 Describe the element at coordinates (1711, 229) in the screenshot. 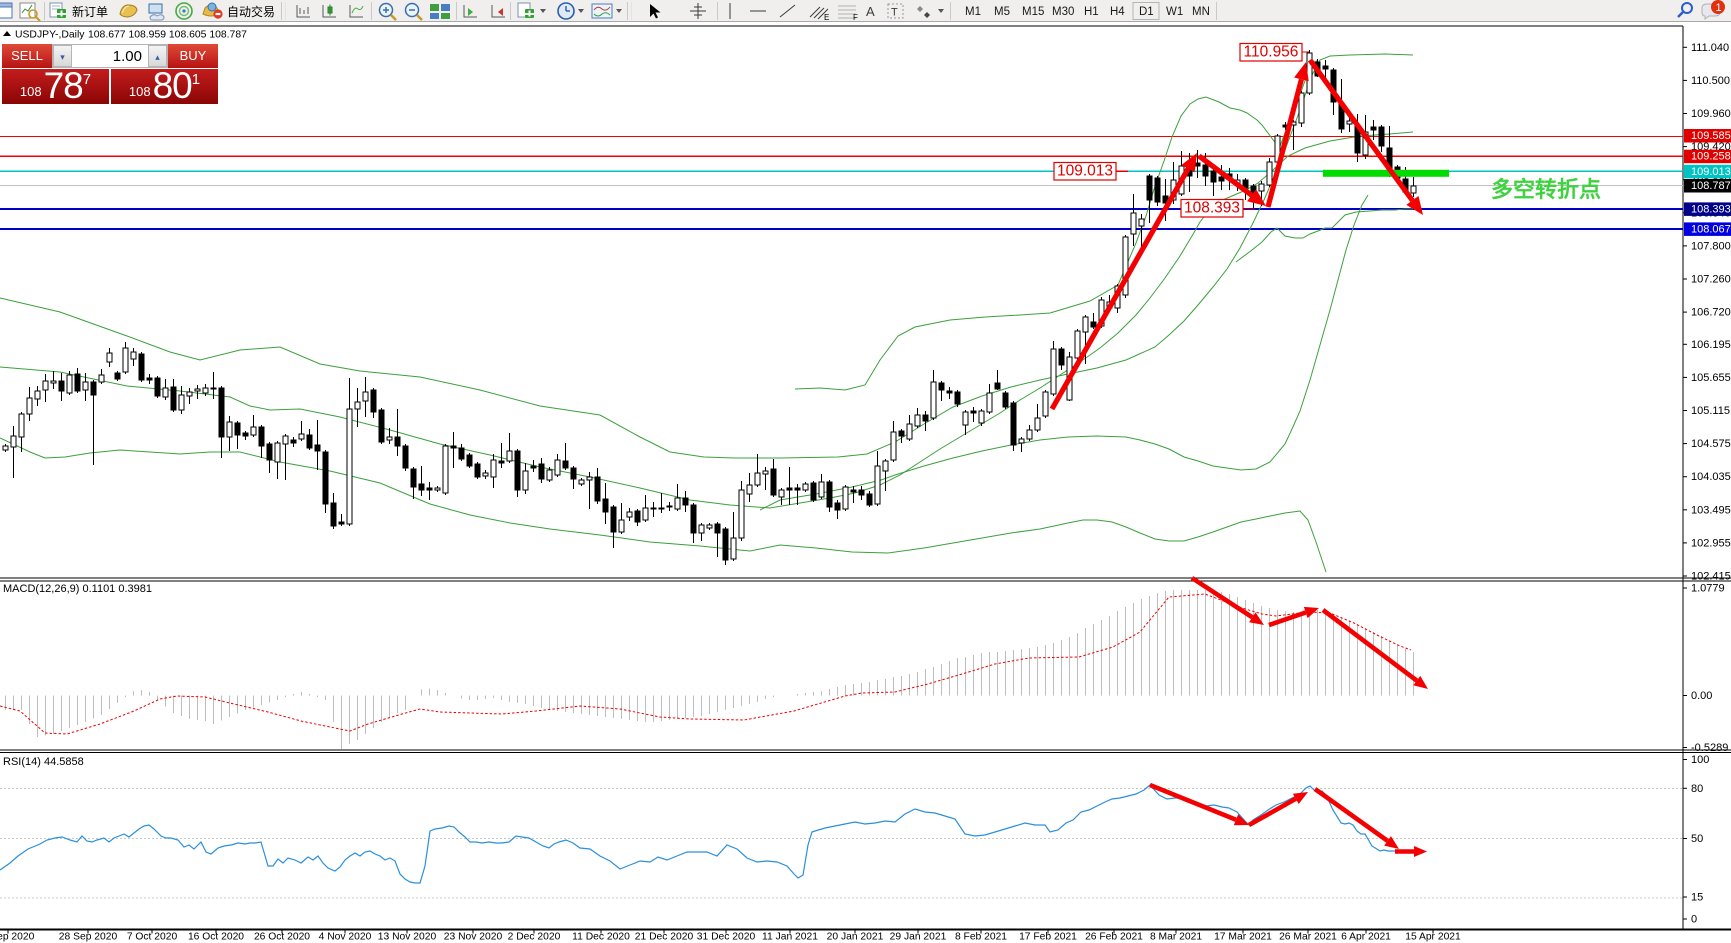

I see `svg-text: 108.067` at that location.